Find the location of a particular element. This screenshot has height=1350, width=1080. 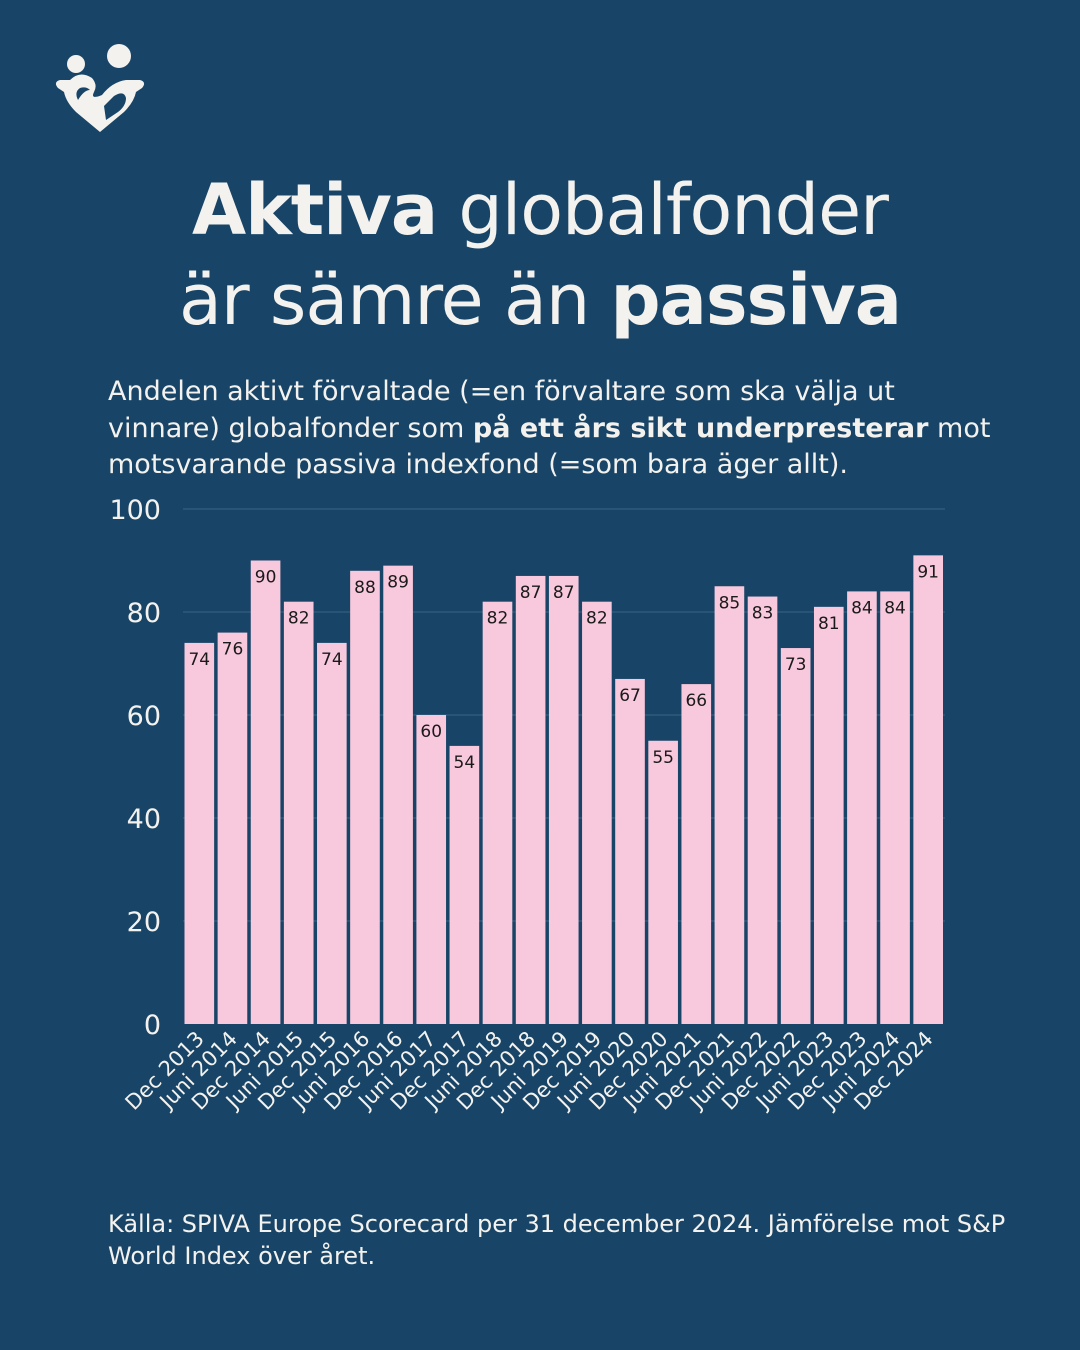

logo-icon is located at coordinates (100, 88).